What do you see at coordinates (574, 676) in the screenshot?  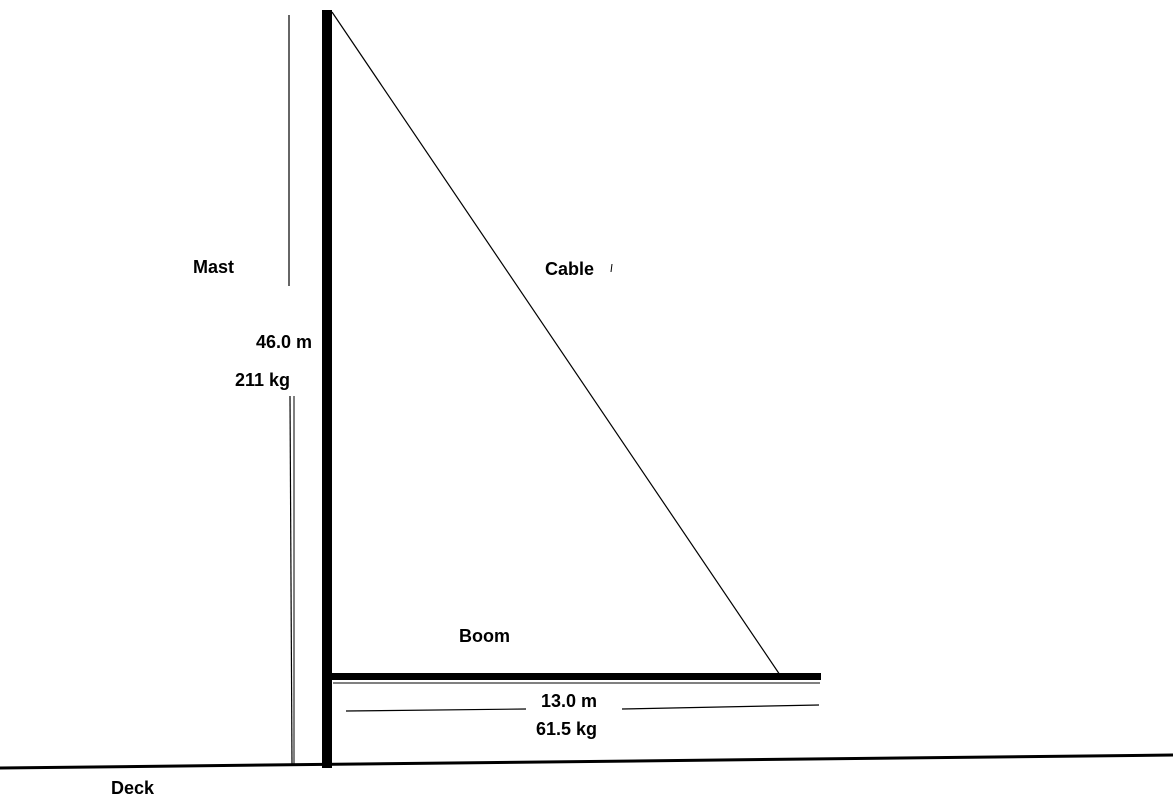 I see `boom` at bounding box center [574, 676].